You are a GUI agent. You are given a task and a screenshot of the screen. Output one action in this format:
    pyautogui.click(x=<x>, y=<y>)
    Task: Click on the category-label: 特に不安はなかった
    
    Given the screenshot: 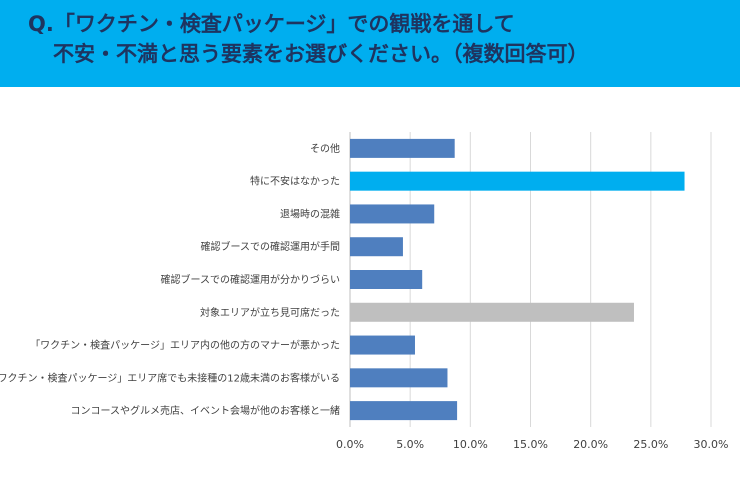 What is the action you would take?
    pyautogui.click(x=295, y=181)
    